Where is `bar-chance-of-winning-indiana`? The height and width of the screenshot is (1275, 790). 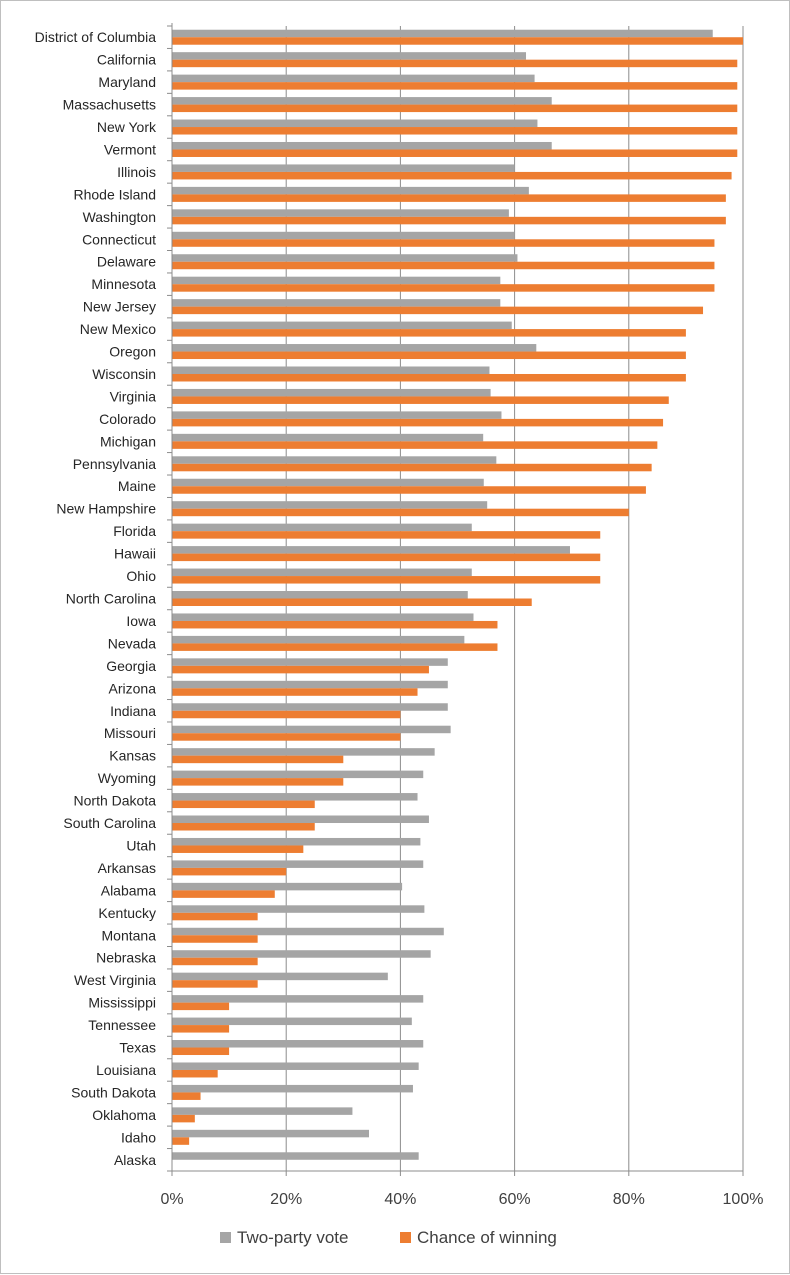 bar-chance-of-winning-indiana is located at coordinates (286, 714).